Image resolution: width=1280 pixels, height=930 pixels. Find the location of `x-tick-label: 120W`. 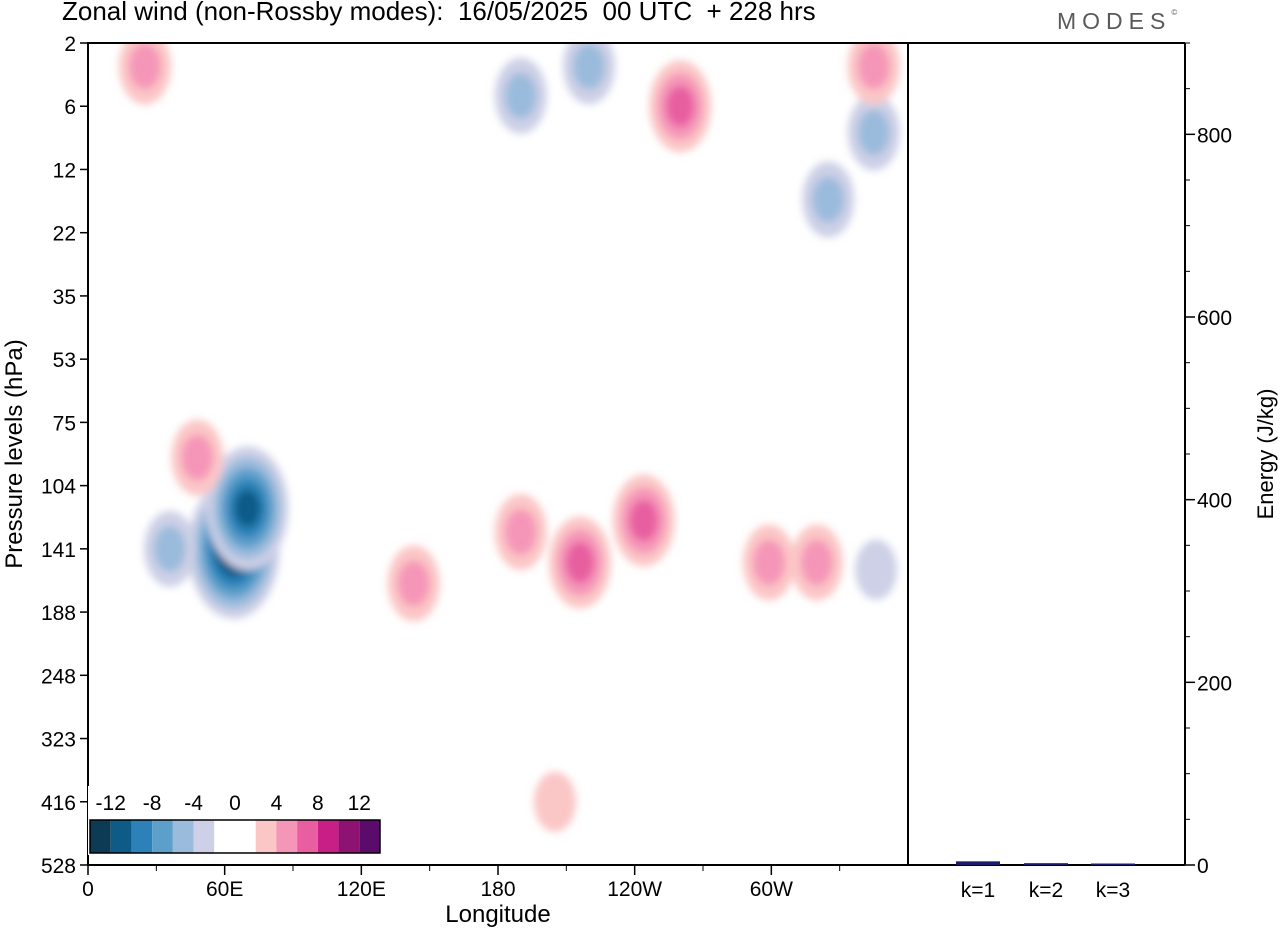

x-tick-label: 120W is located at coordinates (634, 889).